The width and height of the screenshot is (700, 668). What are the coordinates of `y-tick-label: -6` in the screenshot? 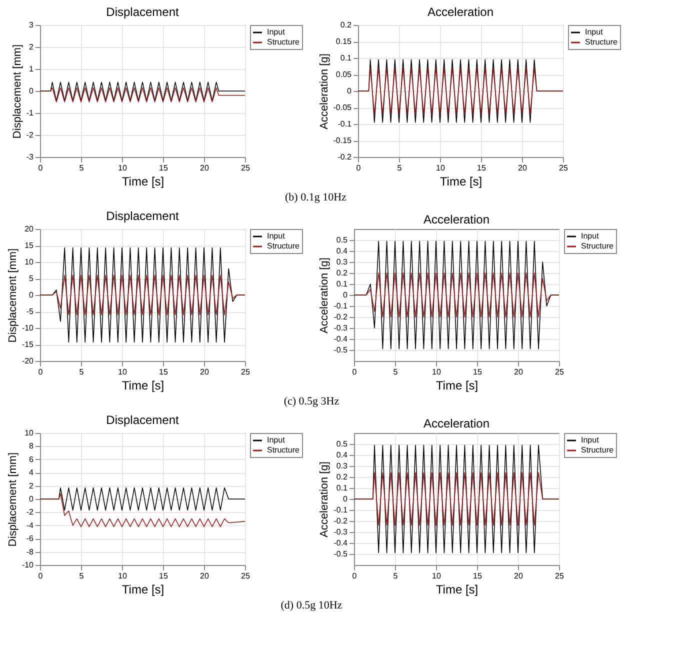 It's located at (30, 539).